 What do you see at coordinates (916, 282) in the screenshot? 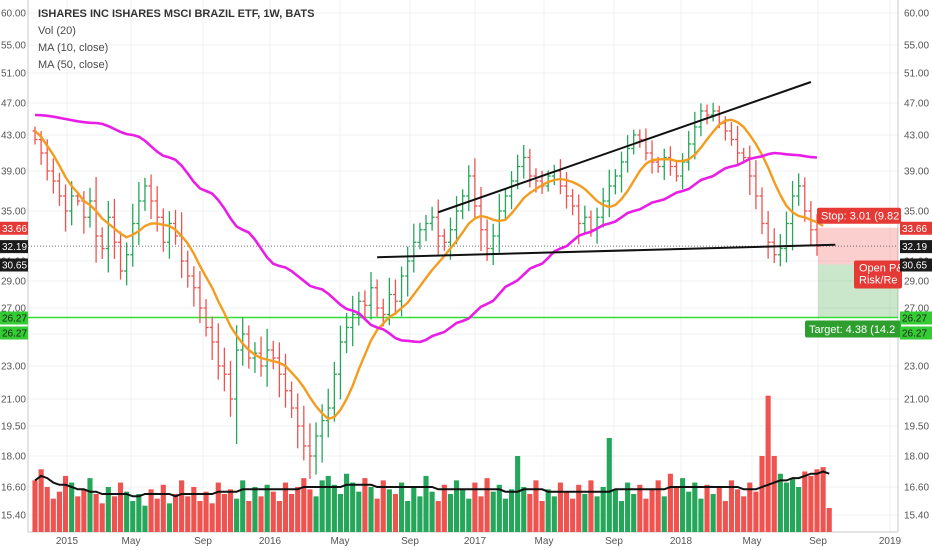
I see `y-tick-label-right: 29.00` at bounding box center [916, 282].